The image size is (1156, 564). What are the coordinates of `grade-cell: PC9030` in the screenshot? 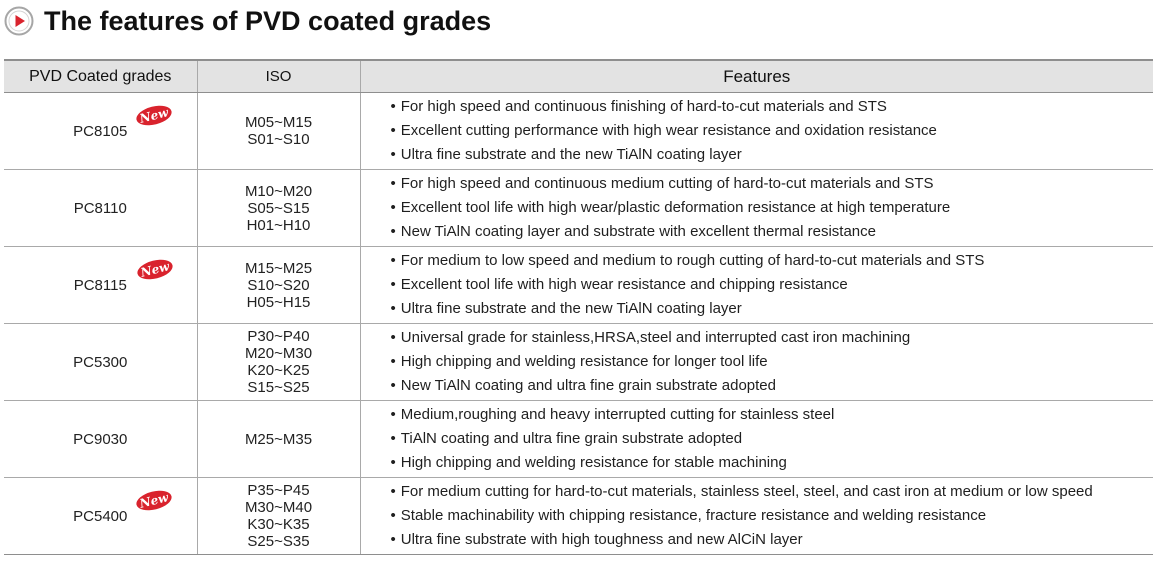 It's located at (100, 439).